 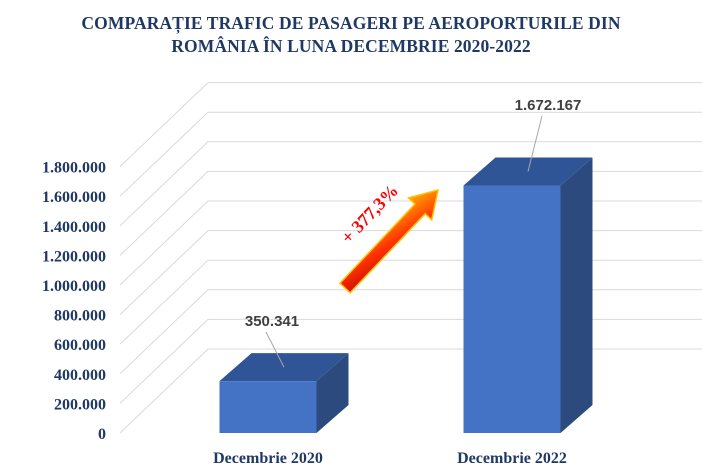 I want to click on data-label: 350.341, so click(x=272, y=321).